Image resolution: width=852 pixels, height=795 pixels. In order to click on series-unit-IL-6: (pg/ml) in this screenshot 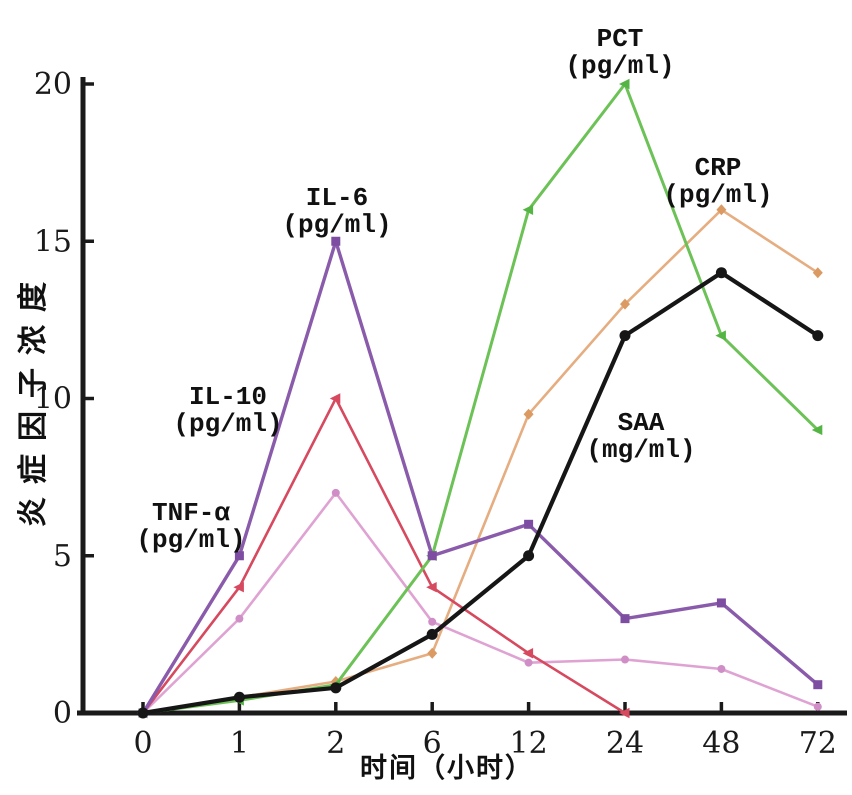, I will do `click(336, 225)`.